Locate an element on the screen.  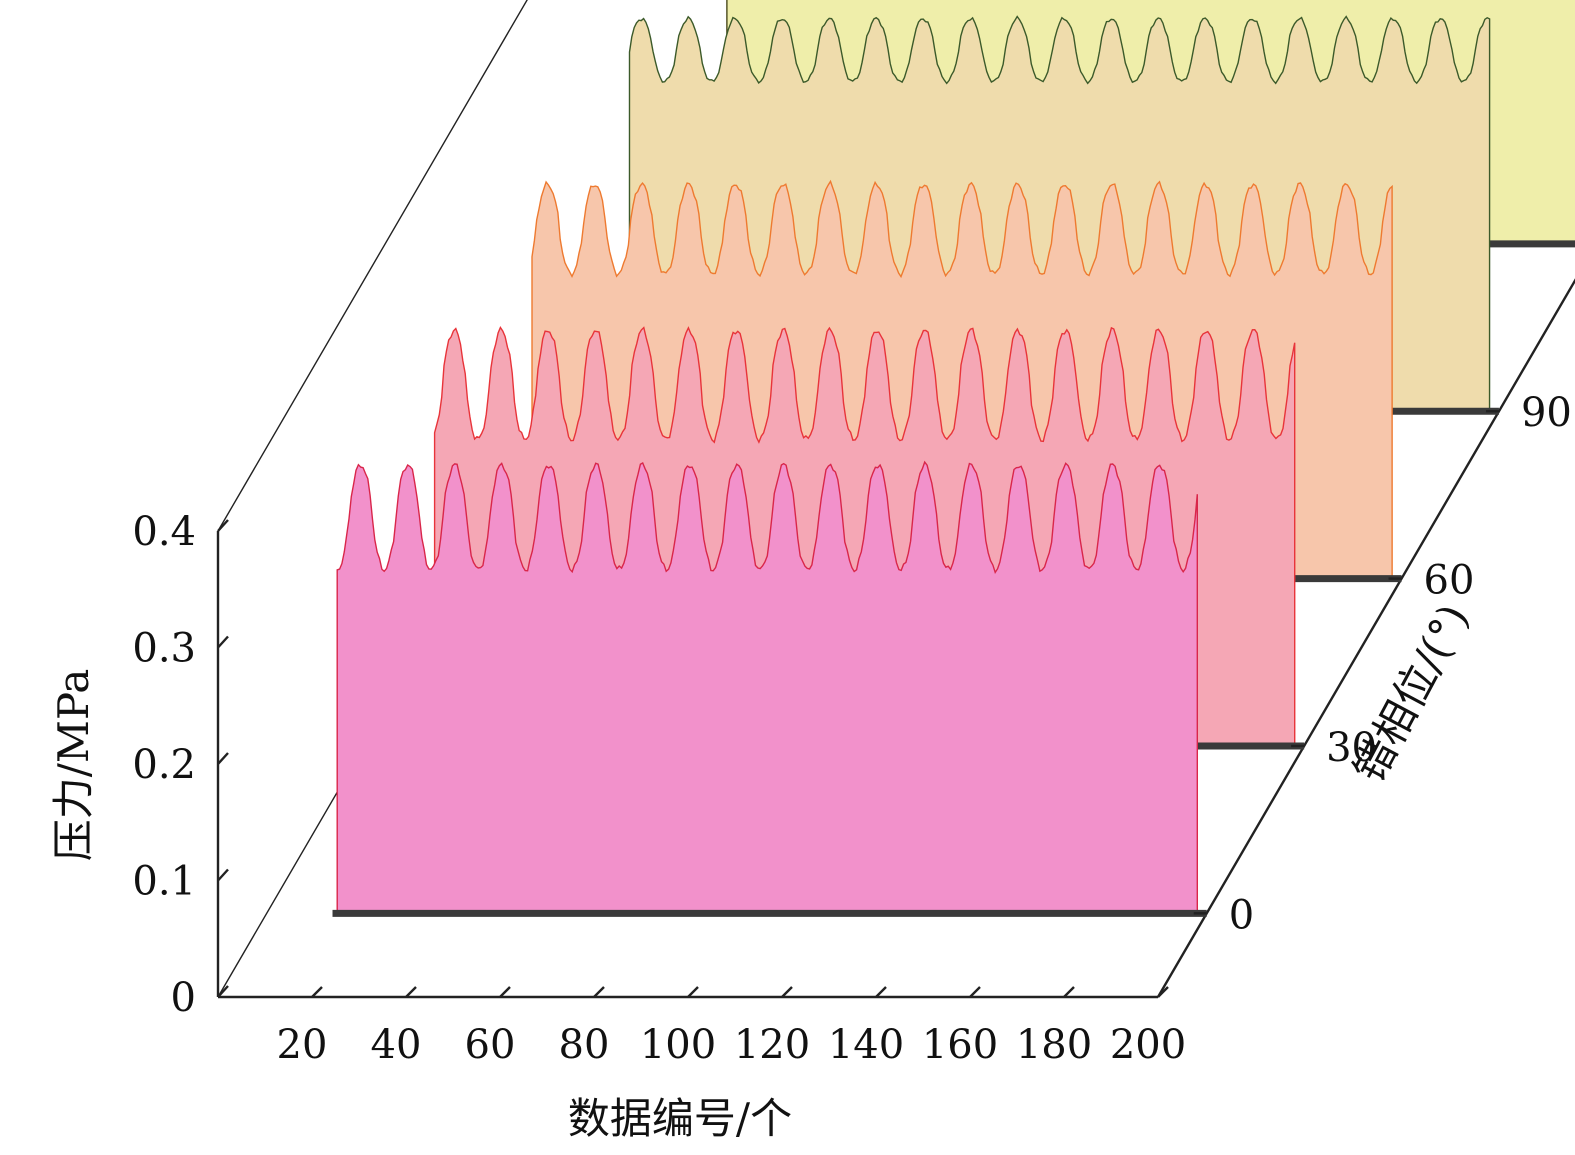
x-tick-label: 80 is located at coordinates (584, 1045).